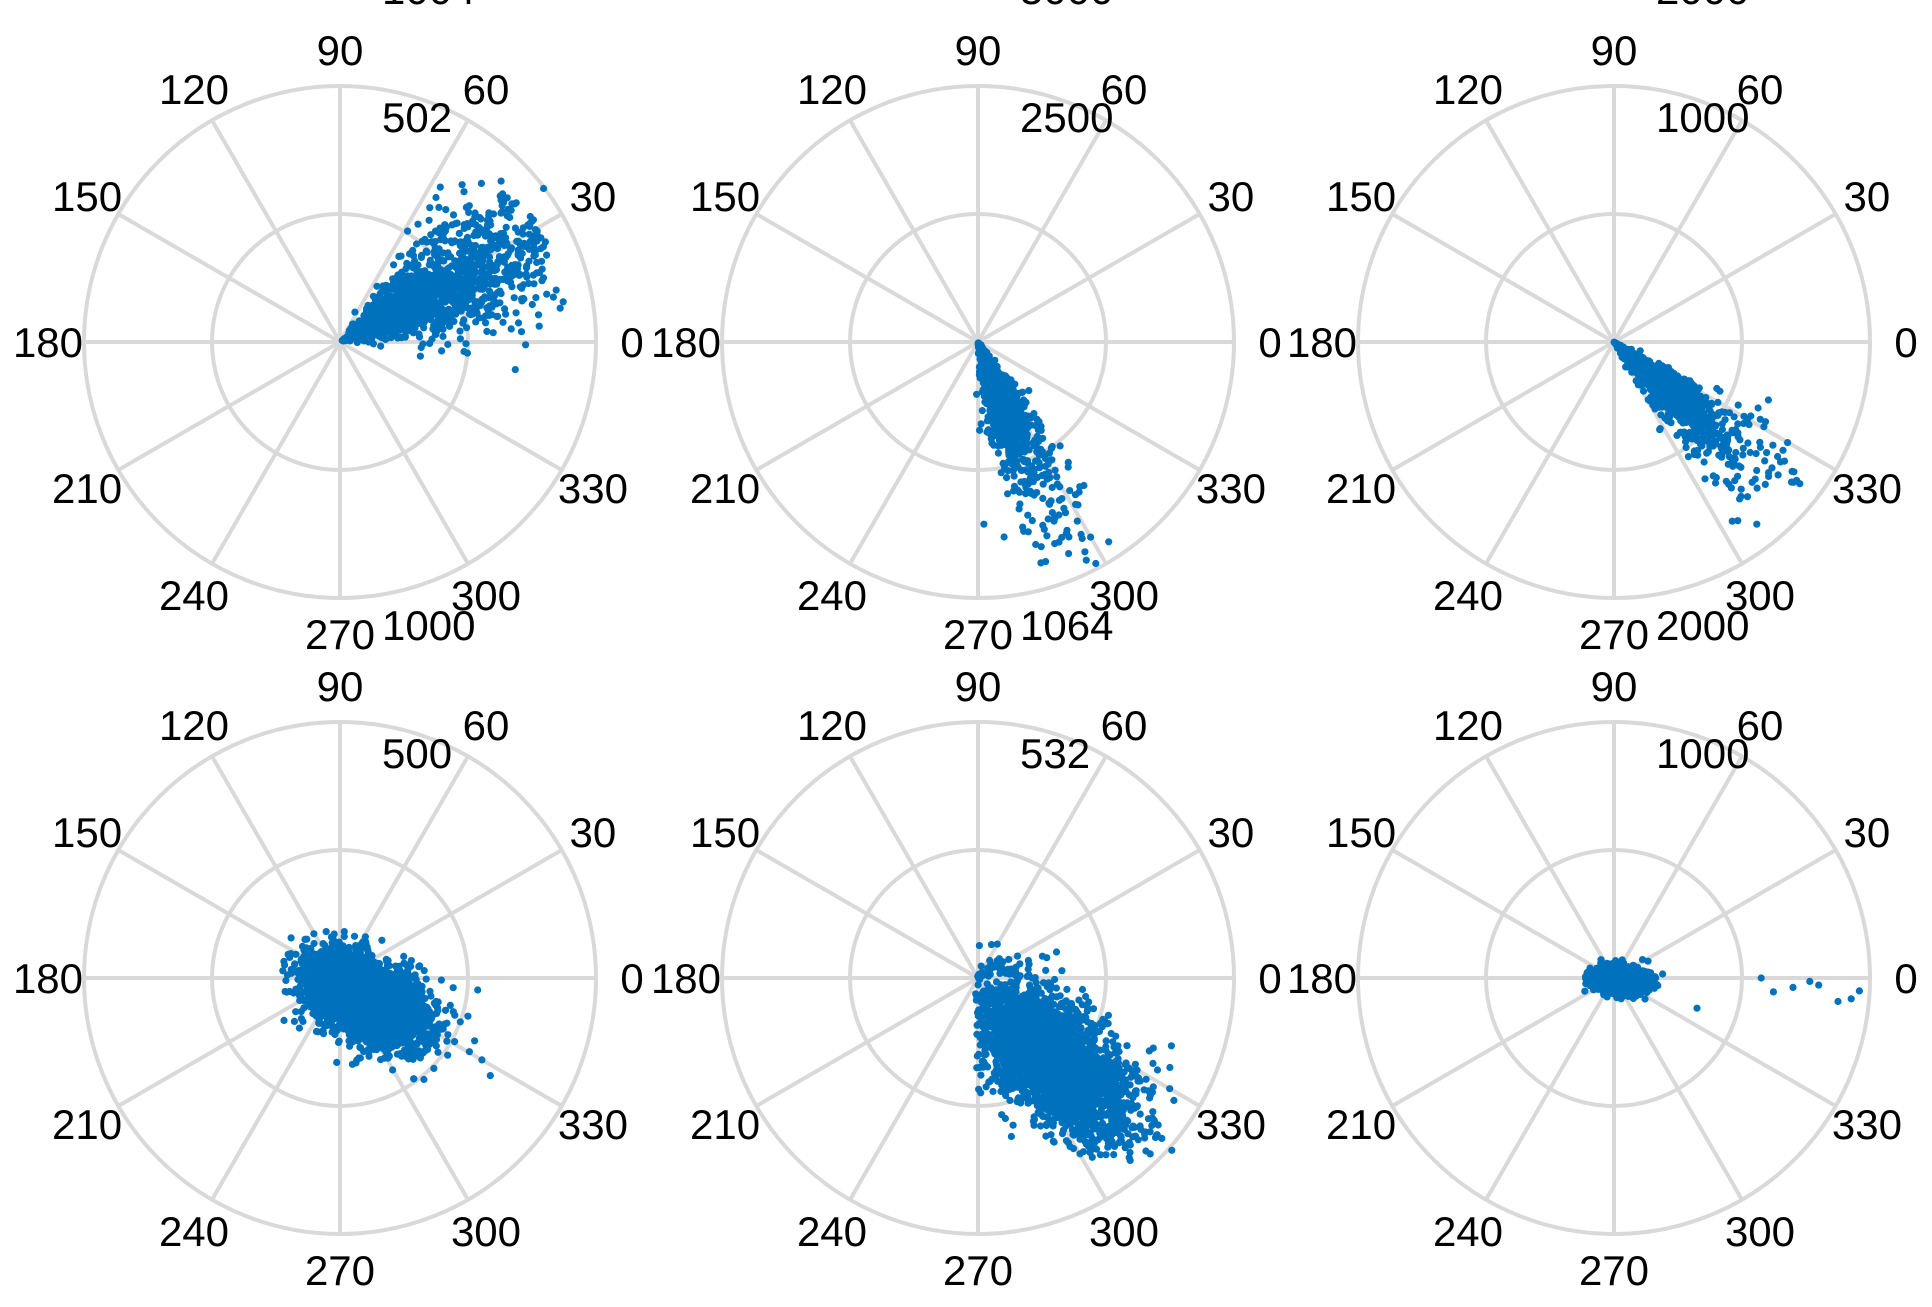  I want to click on theta-tick-label: 30, so click(593, 196).